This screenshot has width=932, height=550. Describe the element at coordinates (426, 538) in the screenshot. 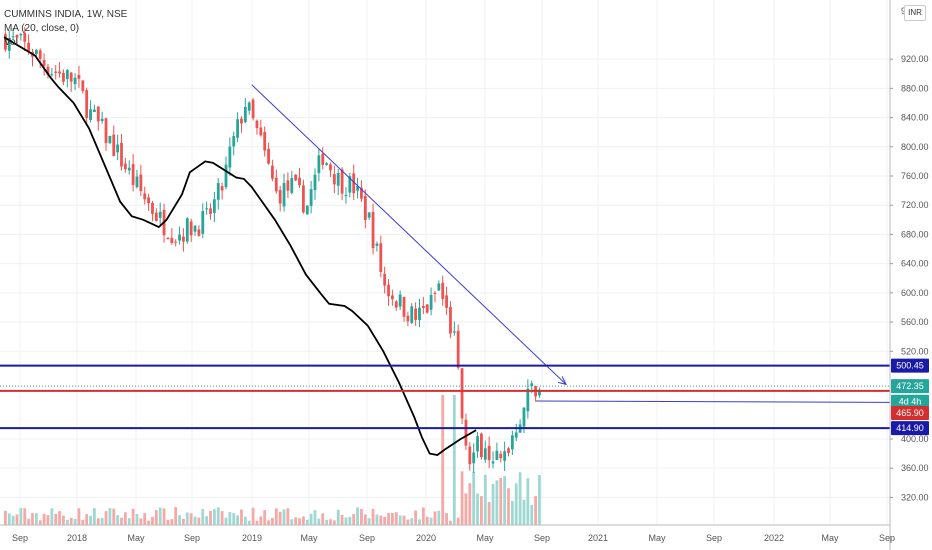

I see `x-tick-label: 2020` at that location.